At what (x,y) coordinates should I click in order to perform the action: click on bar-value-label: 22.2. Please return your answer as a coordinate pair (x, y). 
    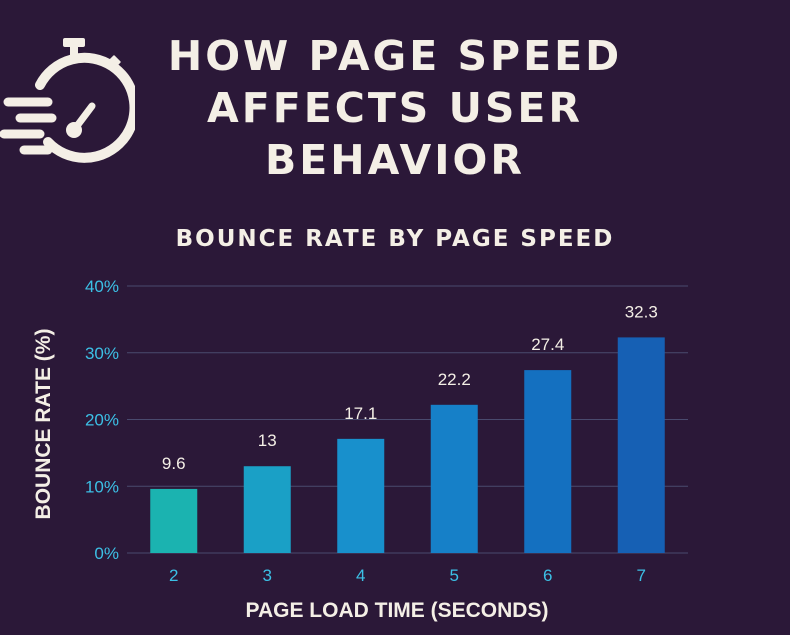
    Looking at the image, I should click on (454, 379).